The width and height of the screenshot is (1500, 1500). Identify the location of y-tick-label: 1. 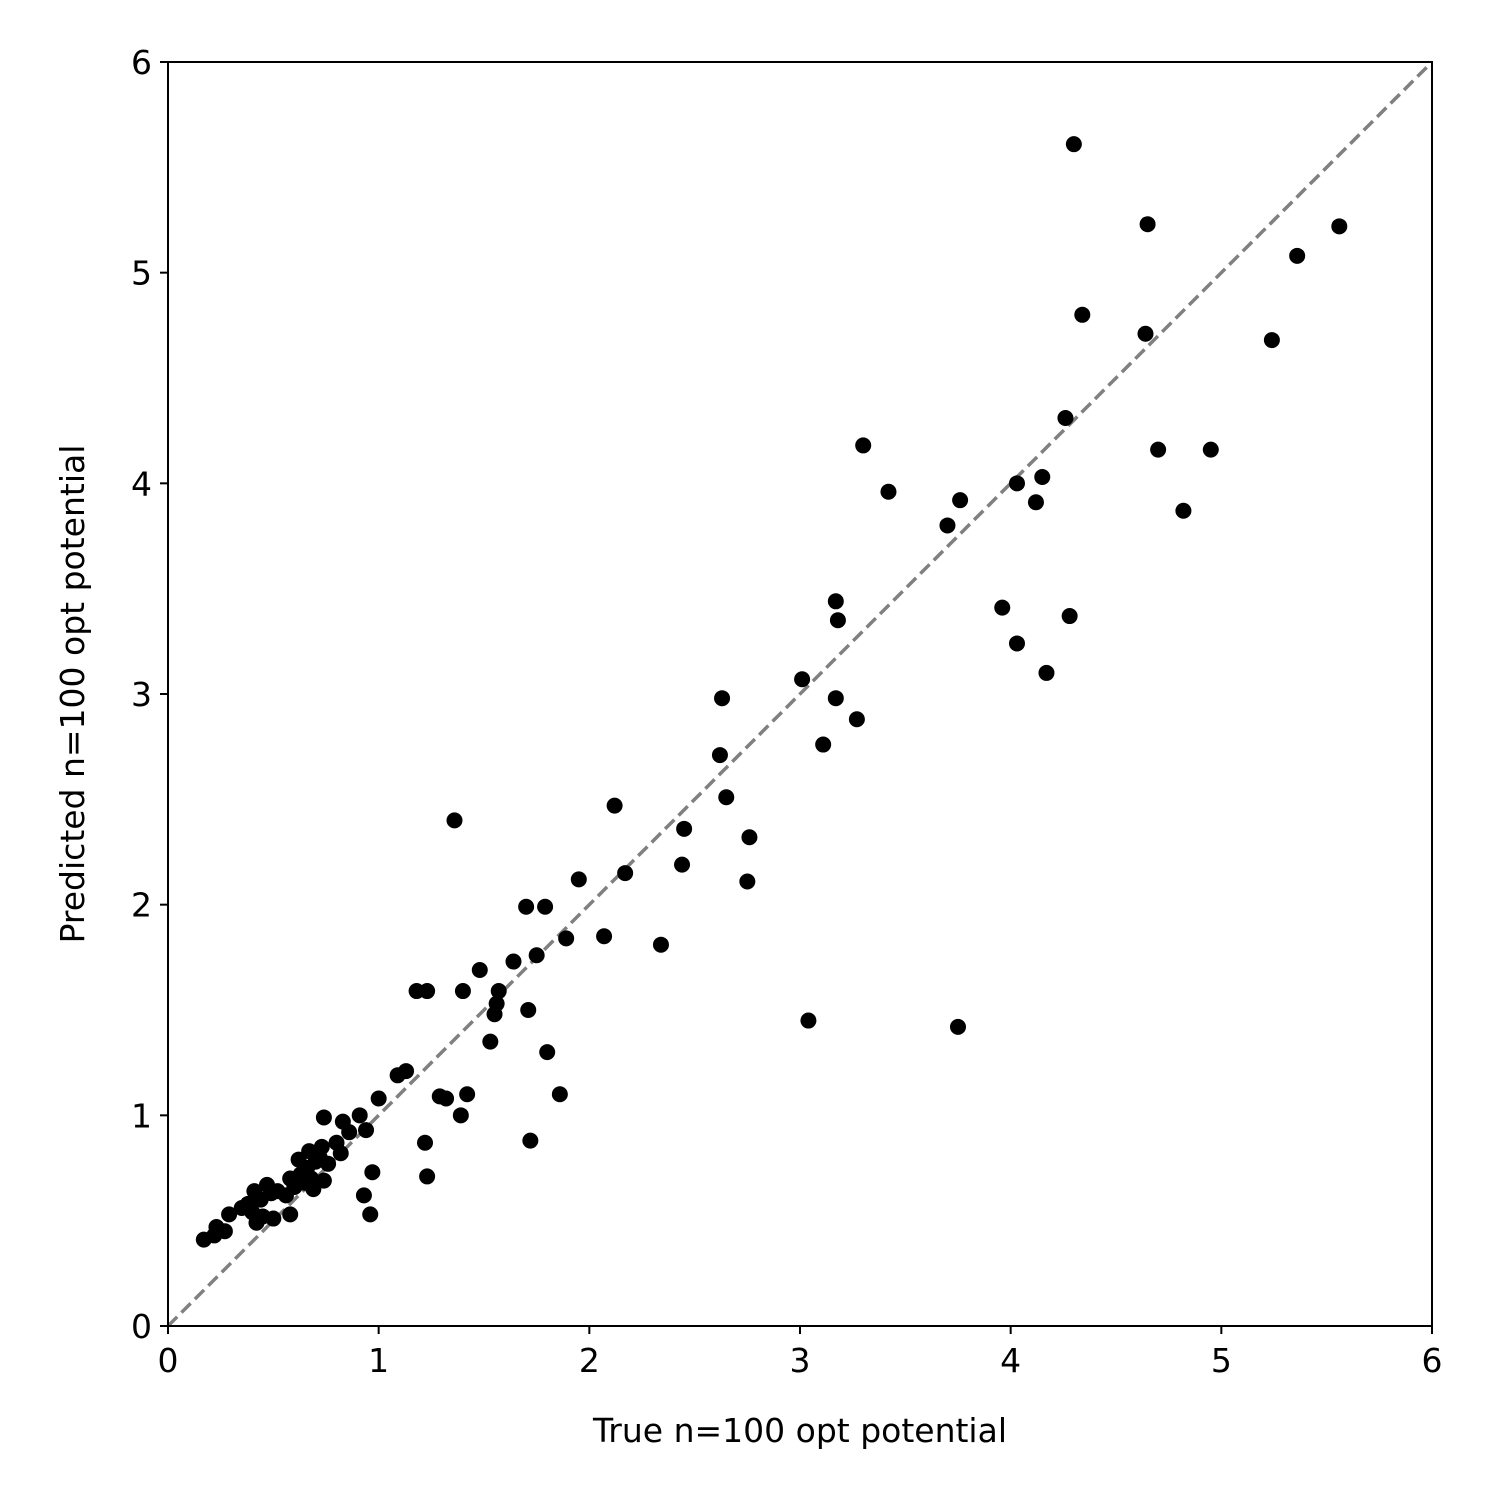
(141, 1115).